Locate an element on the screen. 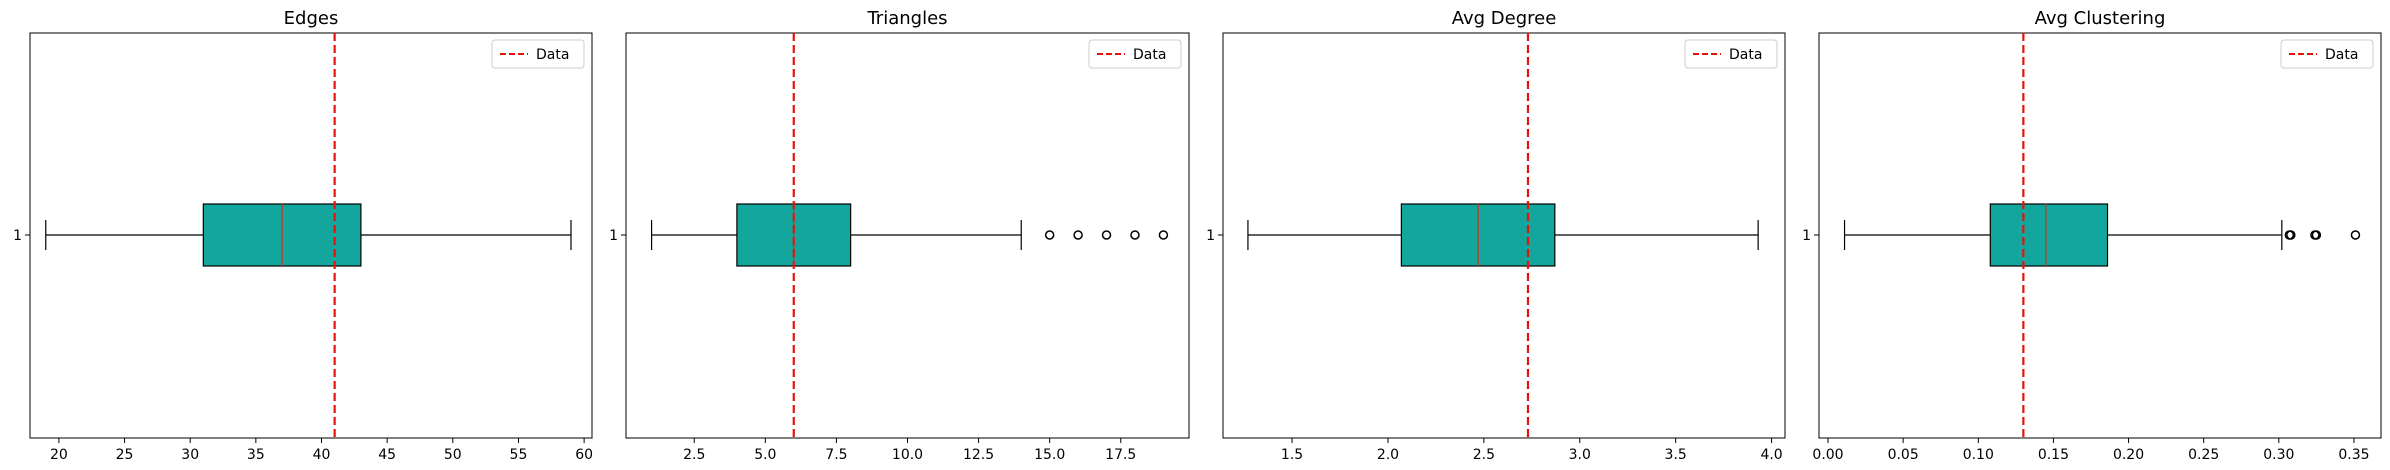 Image resolution: width=2390 pixels, height=470 pixels. x-tick-label: 3.5 is located at coordinates (1676, 455).